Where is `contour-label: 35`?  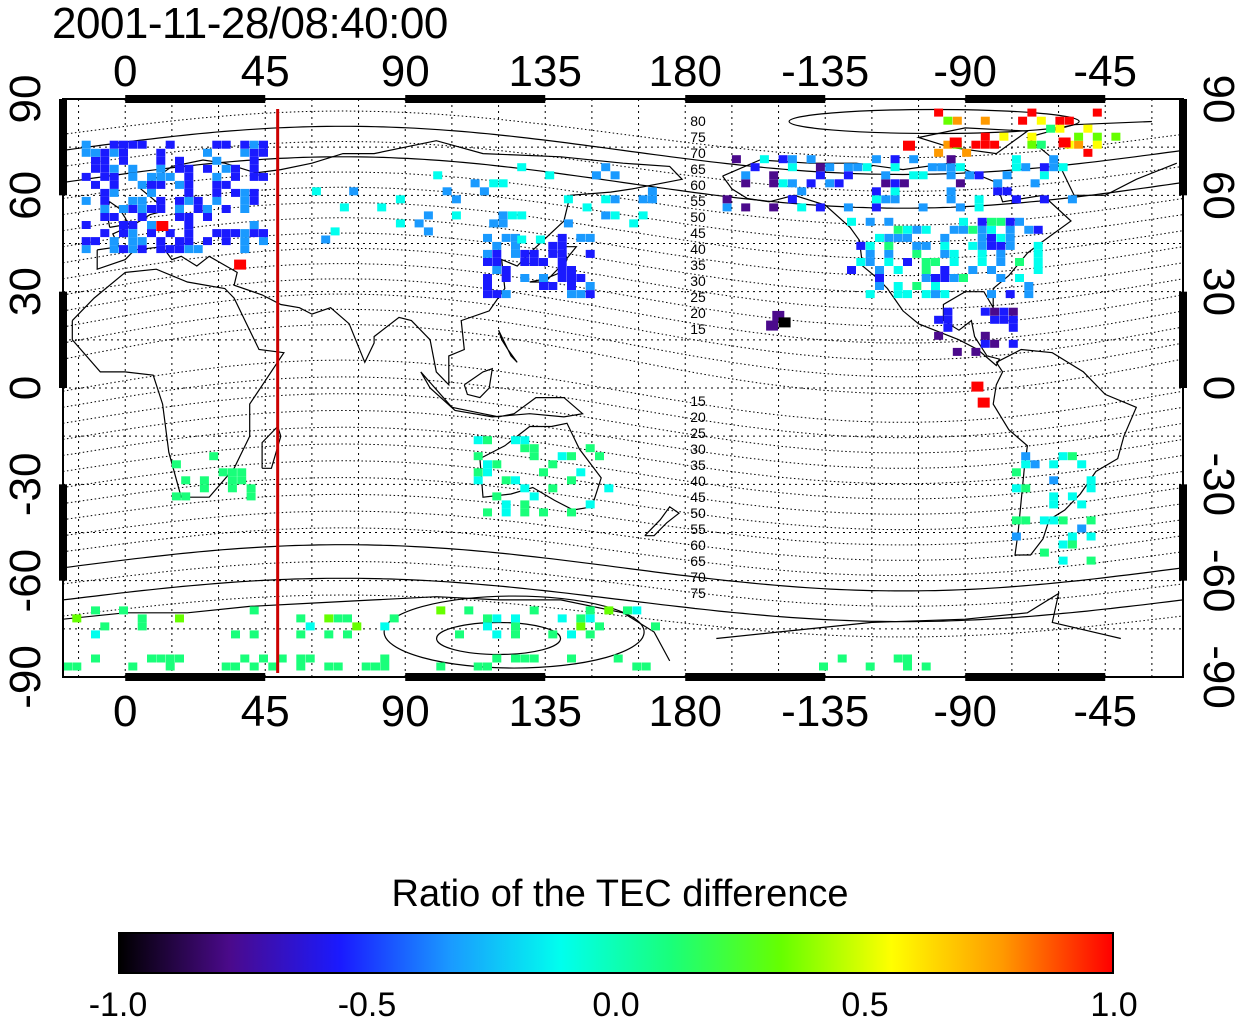 contour-label: 35 is located at coordinates (698, 465).